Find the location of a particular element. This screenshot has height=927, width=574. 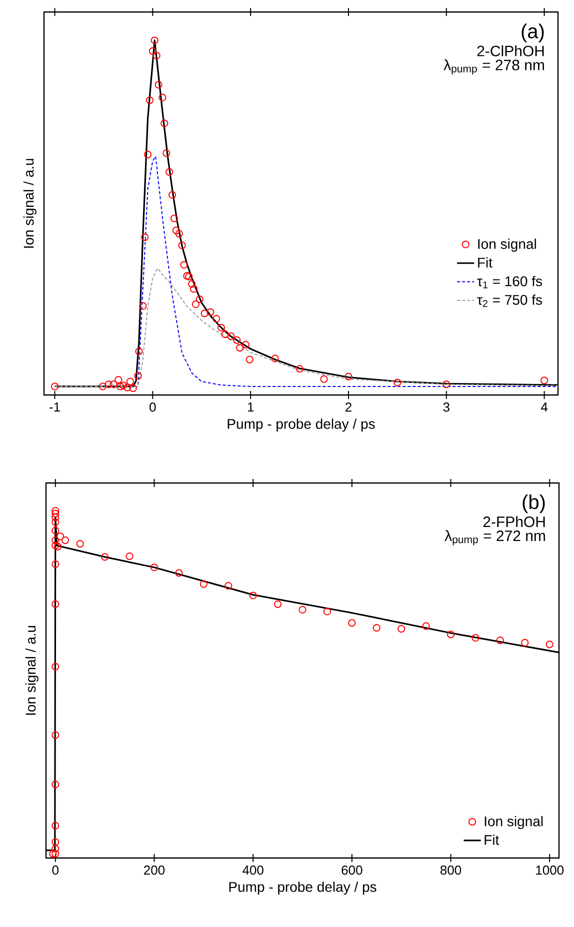

annotation: 2-FPhOH is located at coordinates (514, 522).